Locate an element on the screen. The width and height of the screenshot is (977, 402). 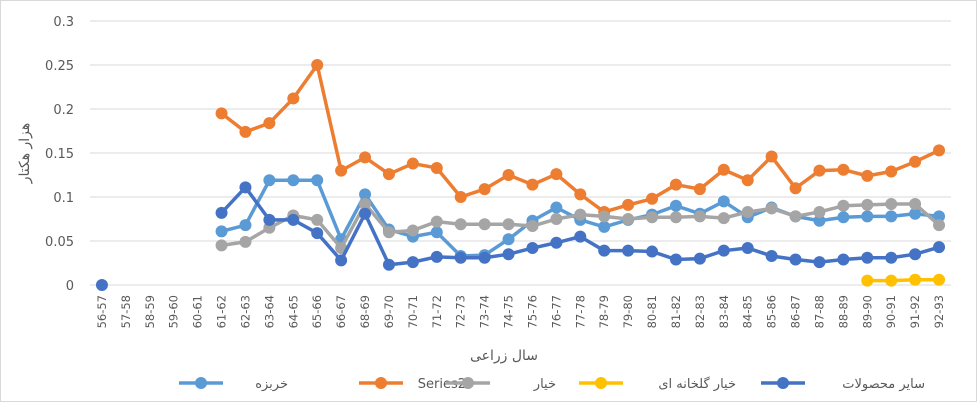
legend-label: خیار گلخانه ای is located at coordinates (697, 384).